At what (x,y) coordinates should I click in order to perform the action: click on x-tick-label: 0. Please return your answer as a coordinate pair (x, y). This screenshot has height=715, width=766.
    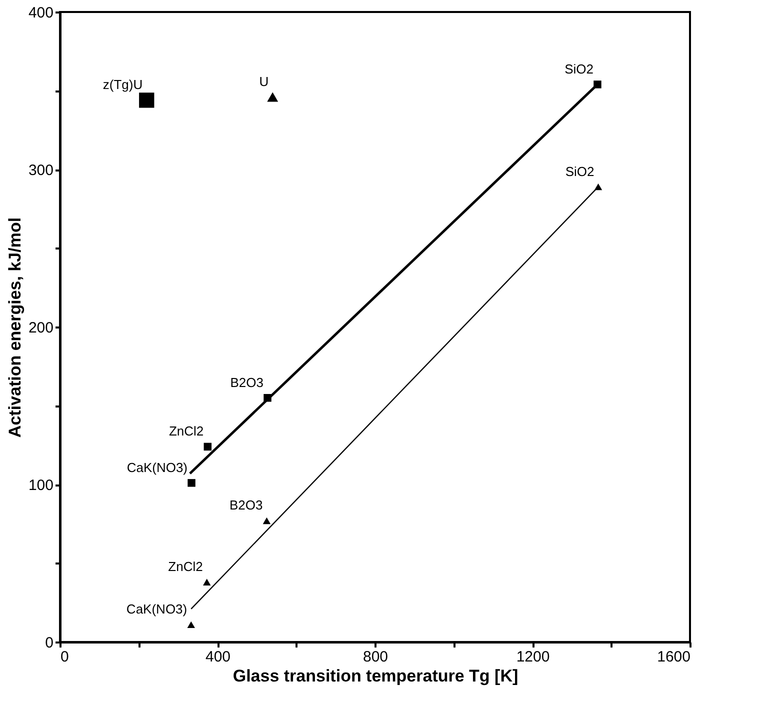
    Looking at the image, I should click on (64, 657).